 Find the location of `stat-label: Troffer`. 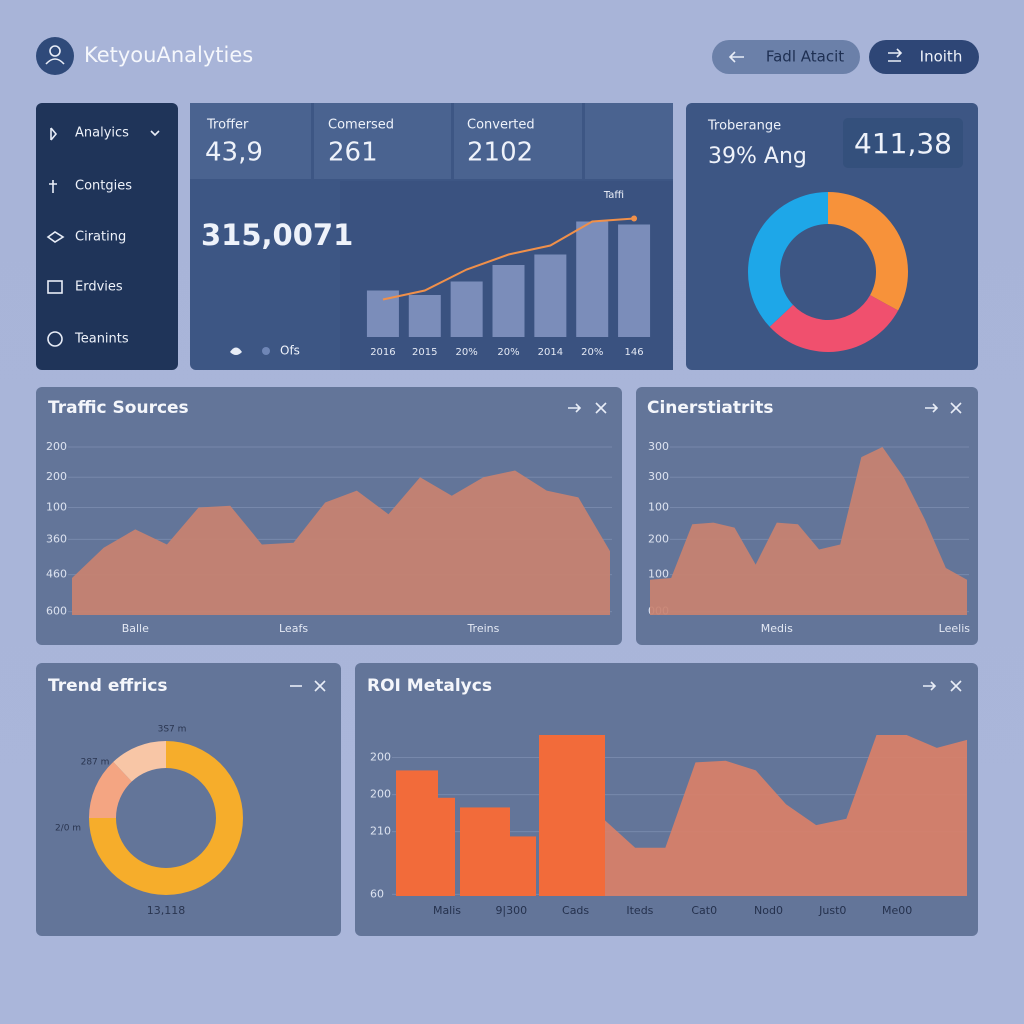

stat-label: Troffer is located at coordinates (227, 125).